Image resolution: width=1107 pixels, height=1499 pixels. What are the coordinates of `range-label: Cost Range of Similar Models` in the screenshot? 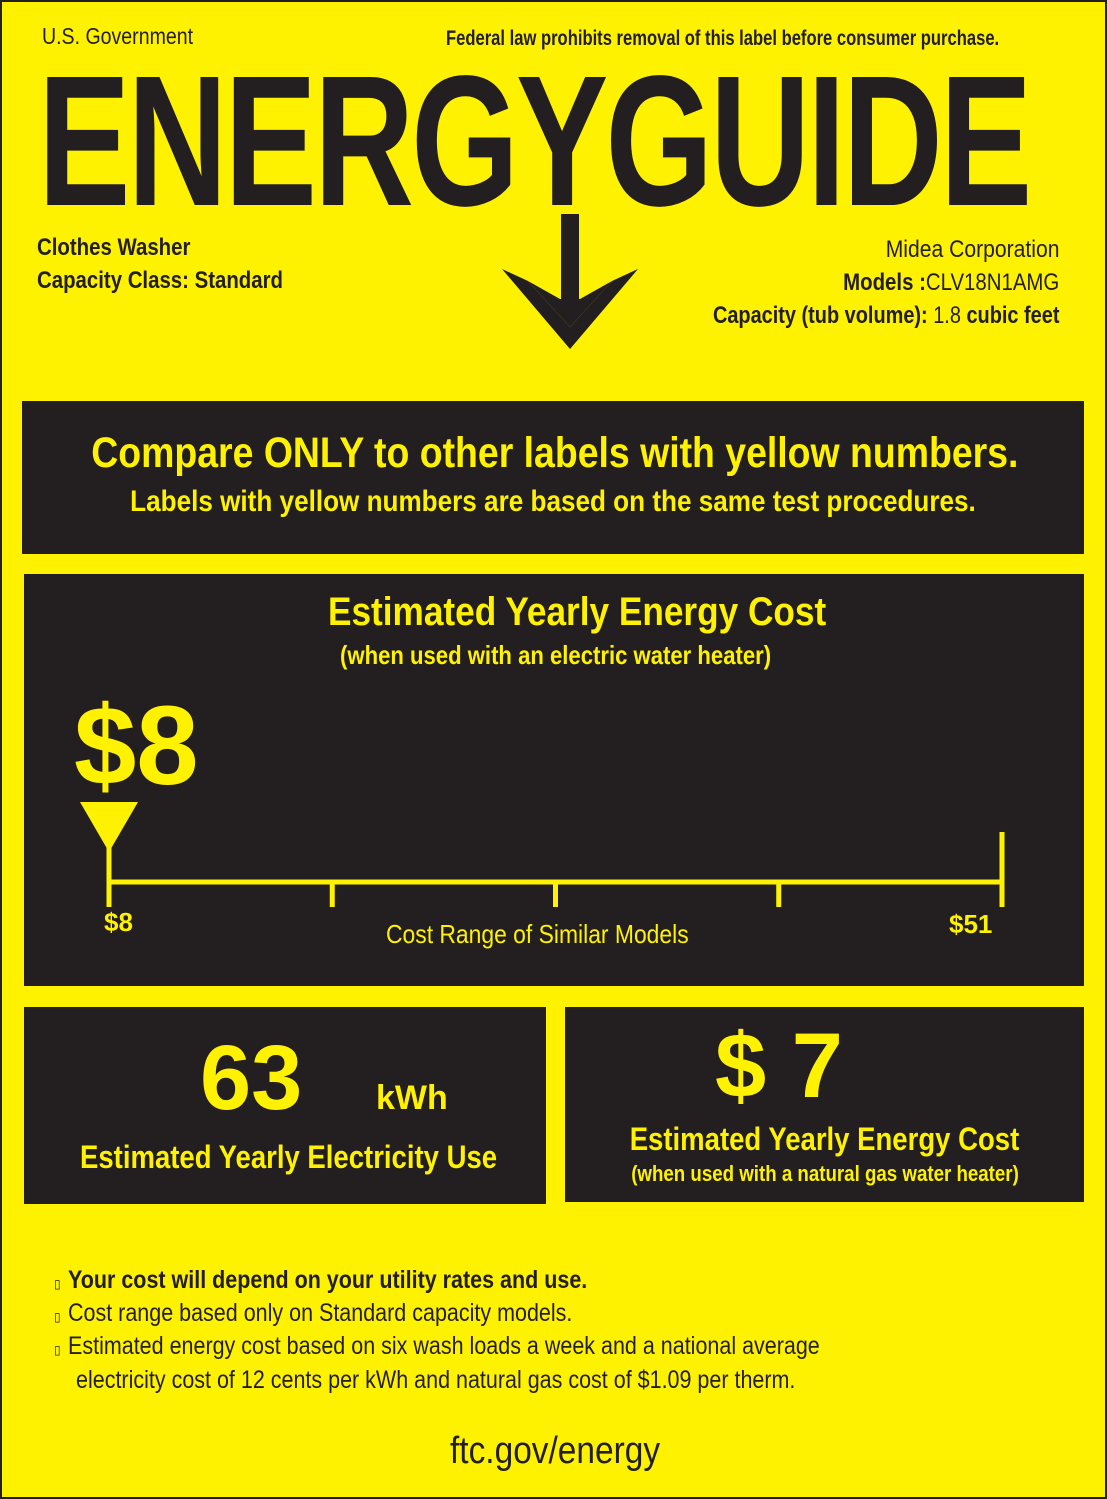 It's located at (537, 934).